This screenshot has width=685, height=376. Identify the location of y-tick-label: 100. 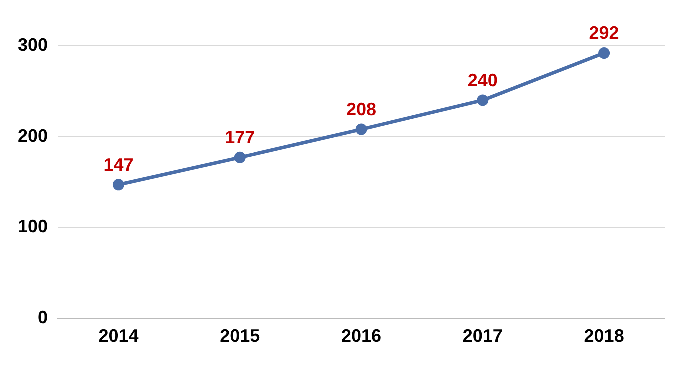
(33, 226).